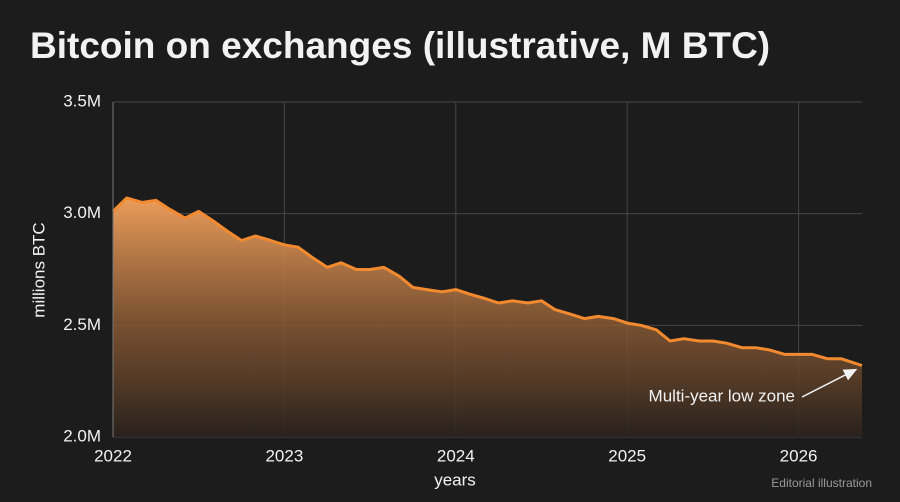 Image resolution: width=900 pixels, height=502 pixels. Describe the element at coordinates (455, 479) in the screenshot. I see `x-axis-label: years` at that location.